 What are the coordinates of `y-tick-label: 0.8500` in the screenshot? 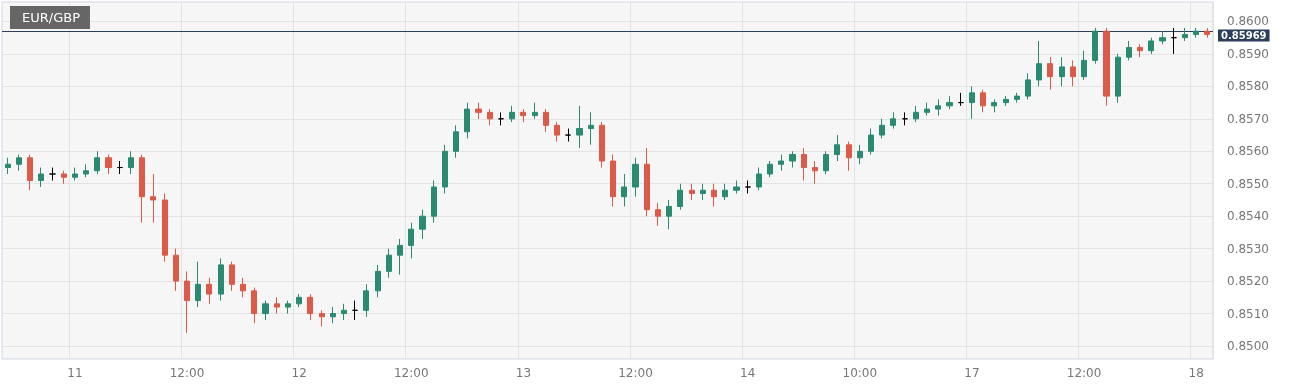 It's located at (1248, 346).